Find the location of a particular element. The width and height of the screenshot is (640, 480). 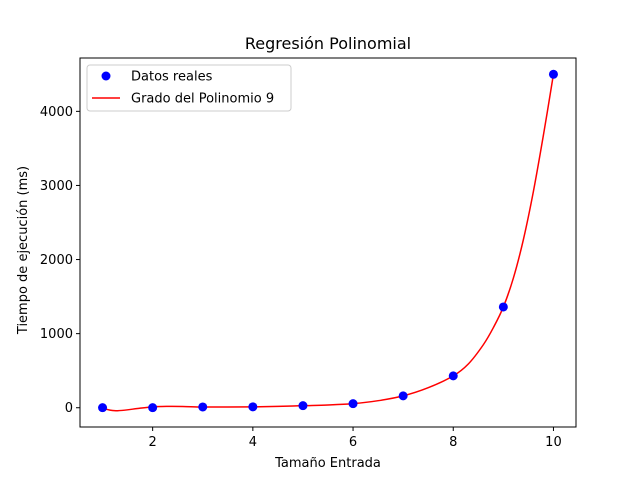

x-tick-label: 4 is located at coordinates (253, 442).